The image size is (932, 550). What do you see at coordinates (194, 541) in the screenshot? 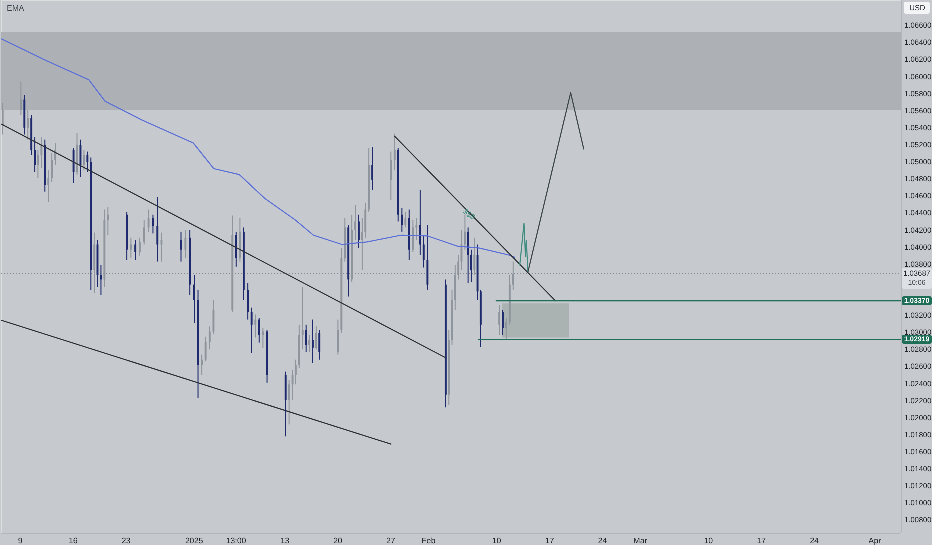
I see `x-tick-label: 2025` at bounding box center [194, 541].